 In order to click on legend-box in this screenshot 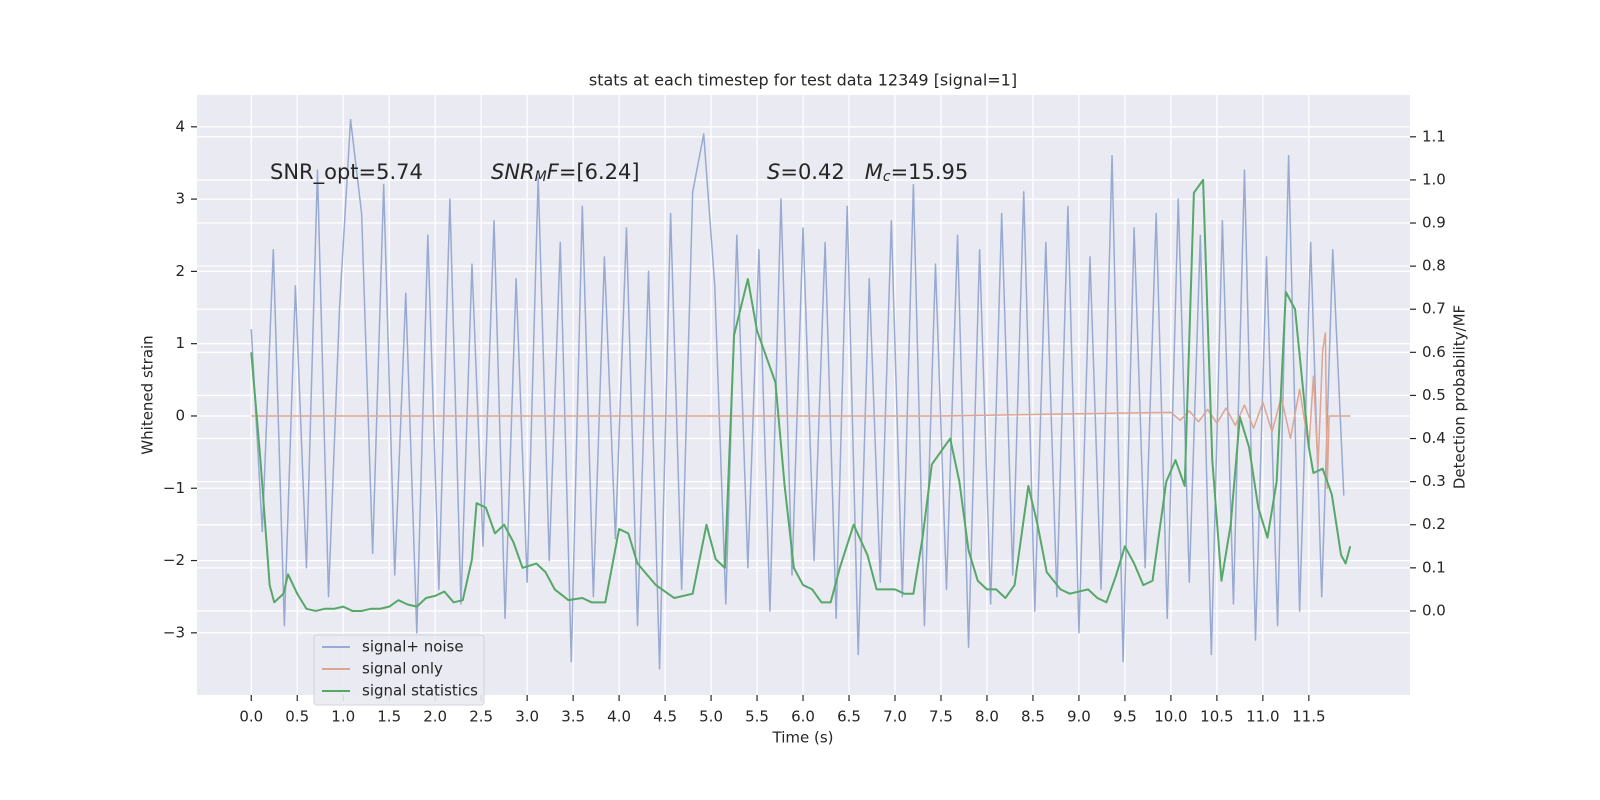, I will do `click(399, 670)`.